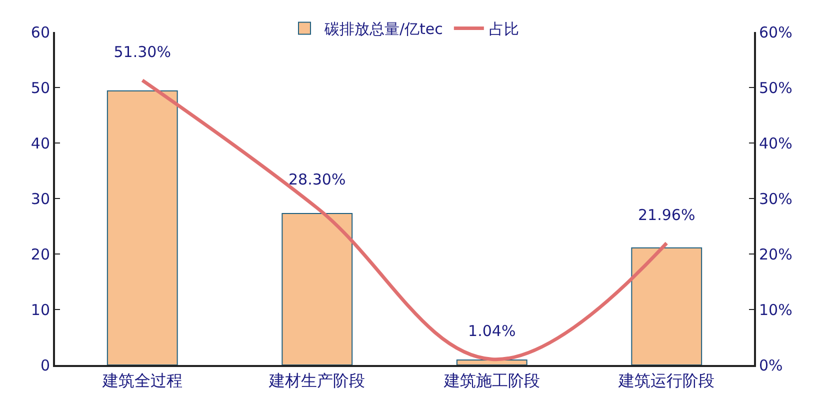  What do you see at coordinates (775, 87) in the screenshot?
I see `y2-tick-label: 50%` at bounding box center [775, 87].